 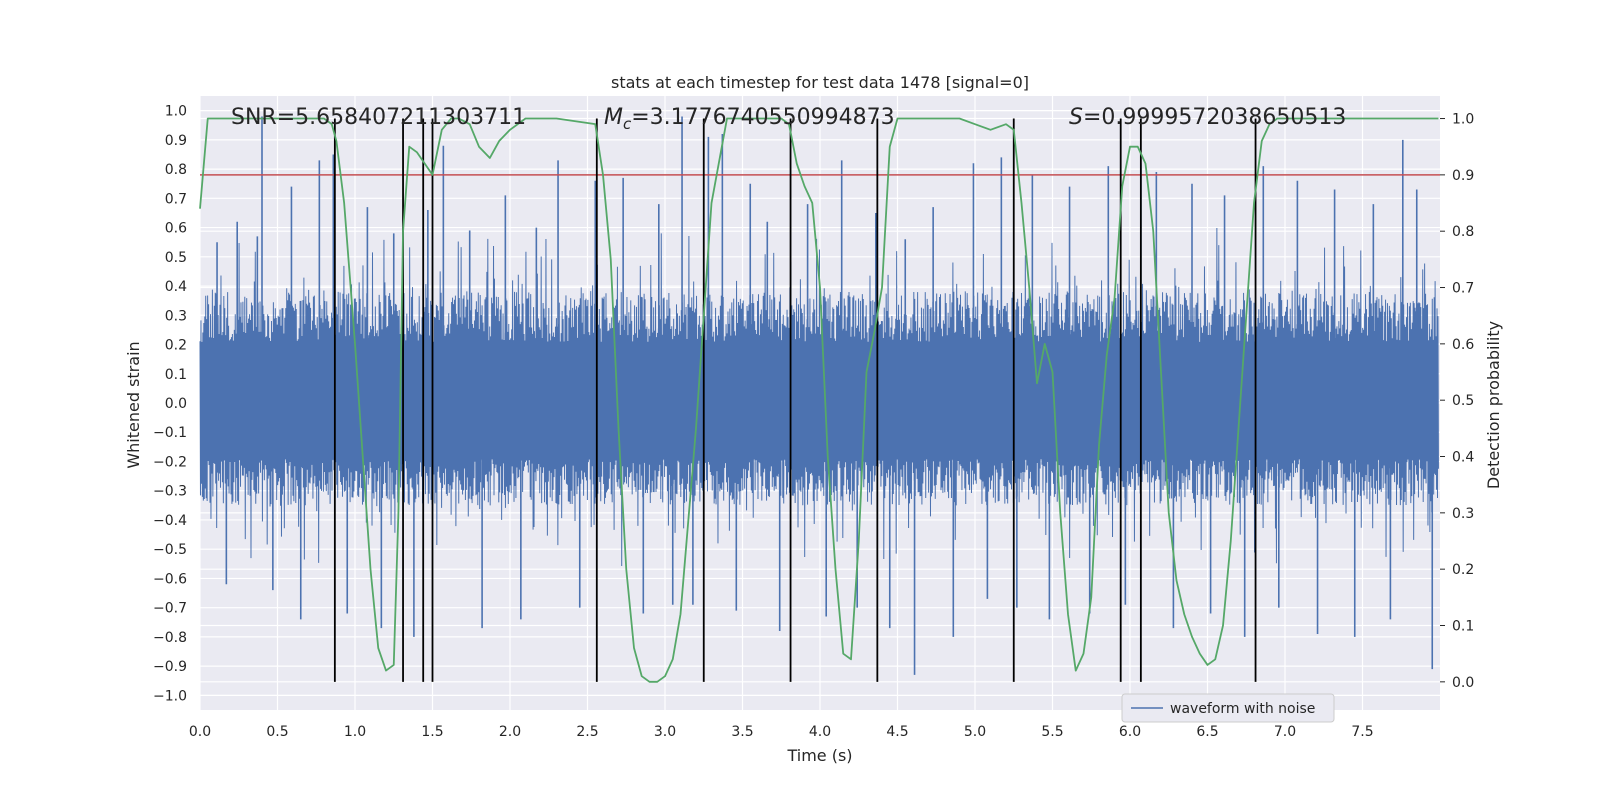 What do you see at coordinates (897, 732) in the screenshot?
I see `x-tick-label: 4.5` at bounding box center [897, 732].